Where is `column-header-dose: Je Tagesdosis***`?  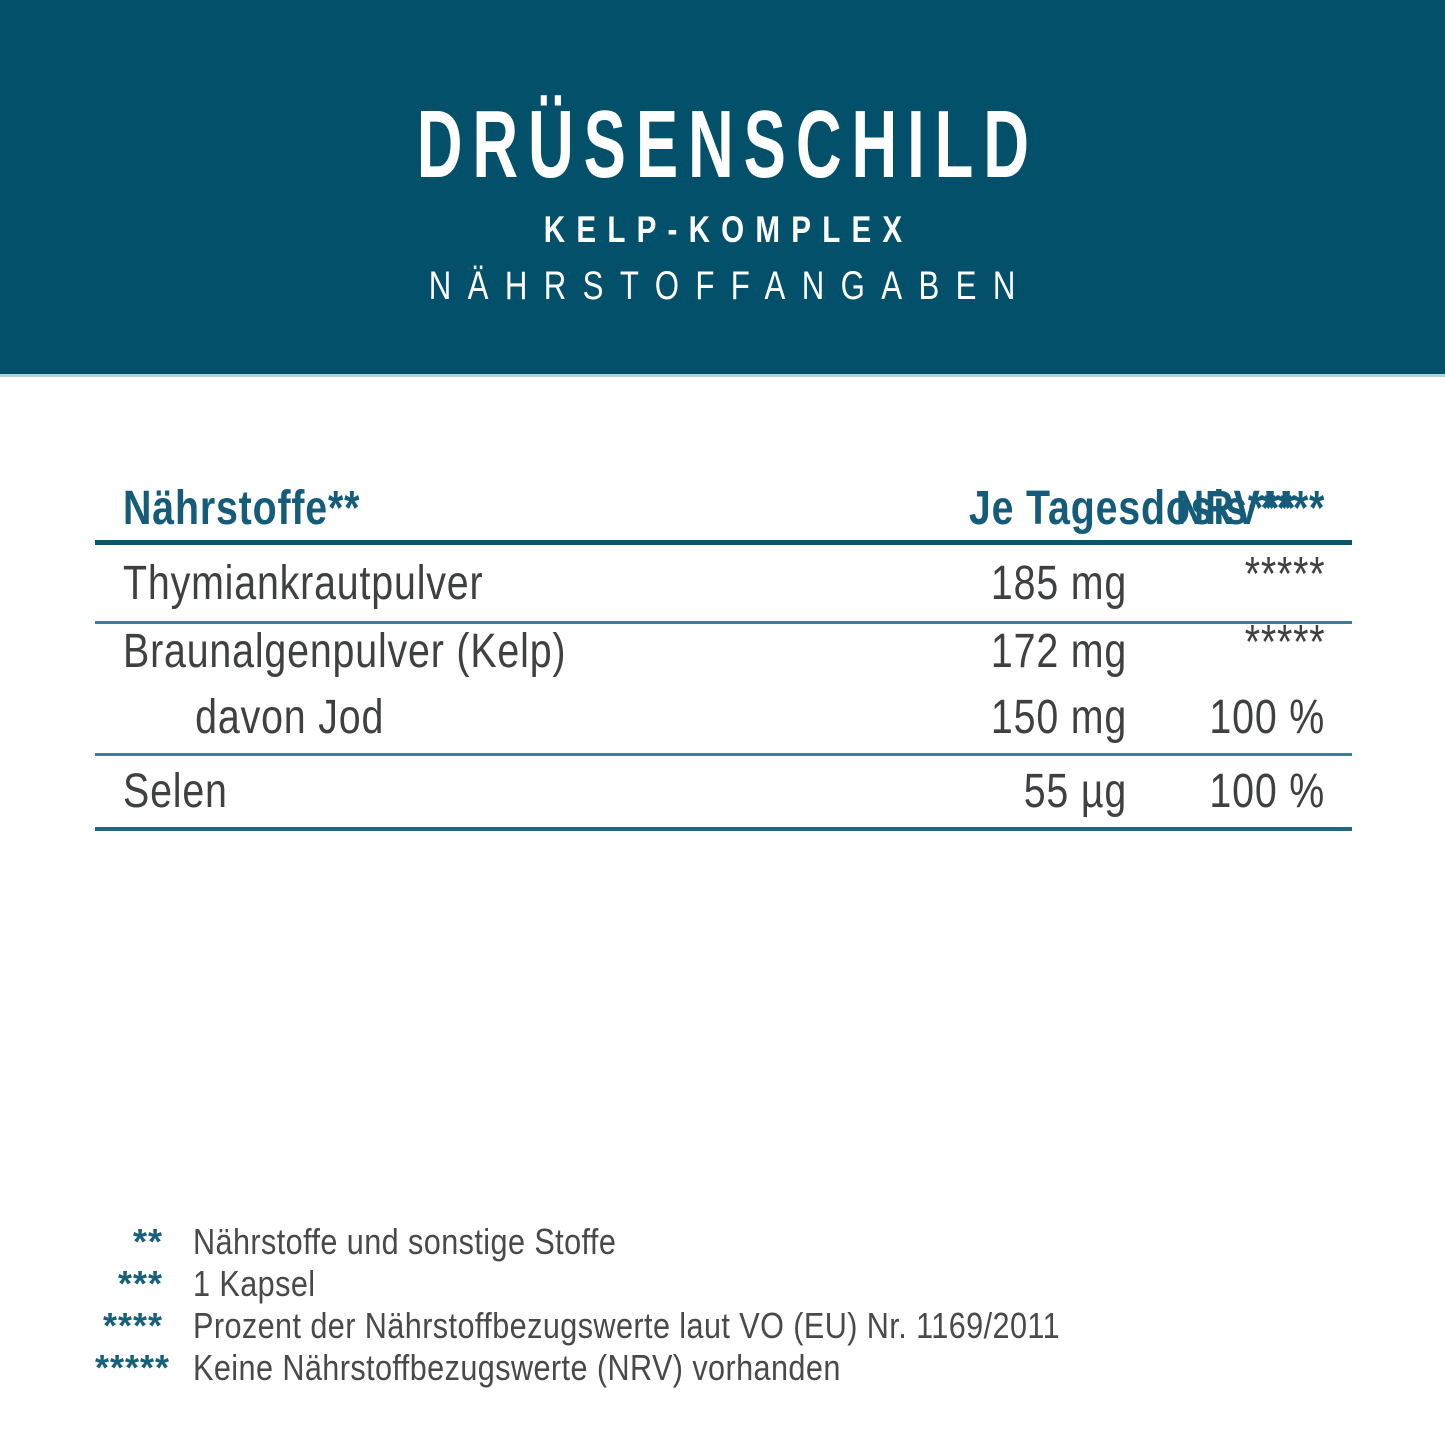
column-header-dose: Je Tagesdosis*** is located at coordinates (1096, 508).